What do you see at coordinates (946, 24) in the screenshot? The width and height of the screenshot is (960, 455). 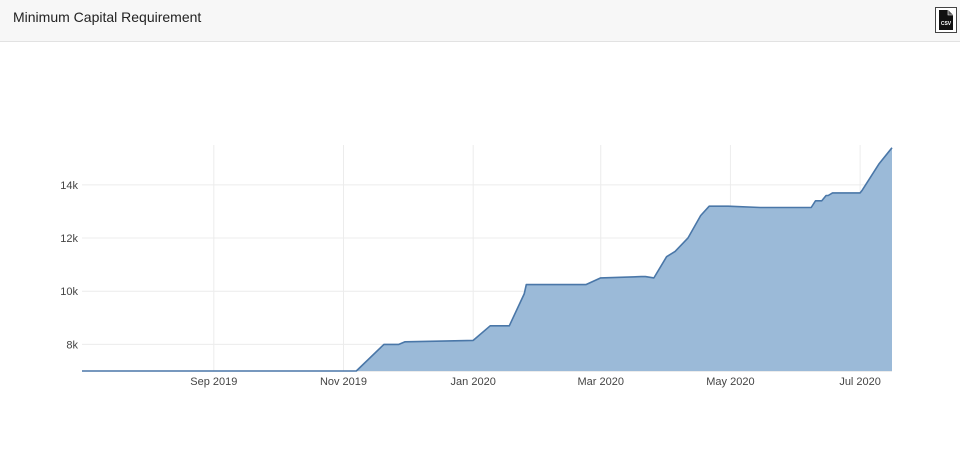 I see `csv-icon-label: CSV` at bounding box center [946, 24].